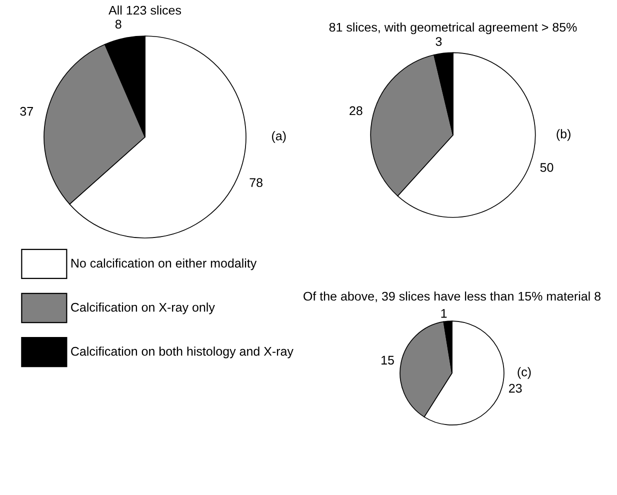 This screenshot has height=495, width=617. I want to click on chart-title: Of the above, 39 slices have less than 15% material 8, so click(452, 296).